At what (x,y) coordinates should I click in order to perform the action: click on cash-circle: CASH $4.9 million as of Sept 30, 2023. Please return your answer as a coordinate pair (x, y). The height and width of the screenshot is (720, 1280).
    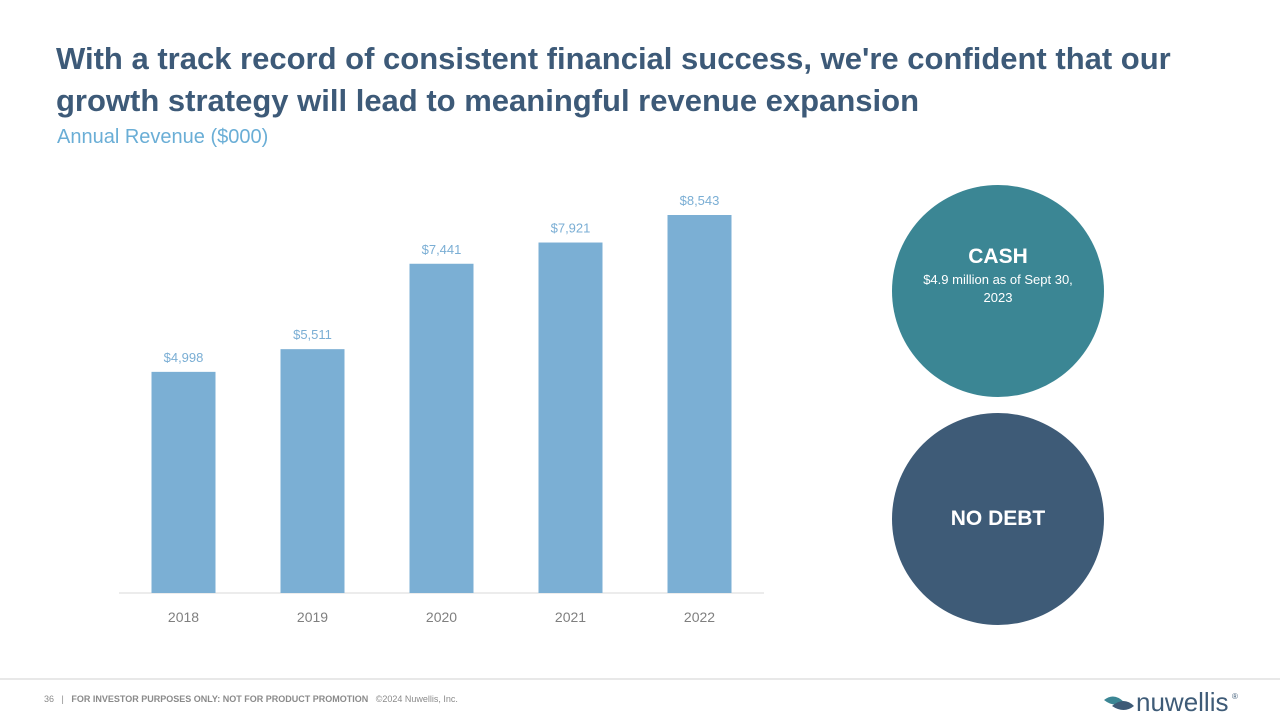
    Looking at the image, I should click on (998, 291).